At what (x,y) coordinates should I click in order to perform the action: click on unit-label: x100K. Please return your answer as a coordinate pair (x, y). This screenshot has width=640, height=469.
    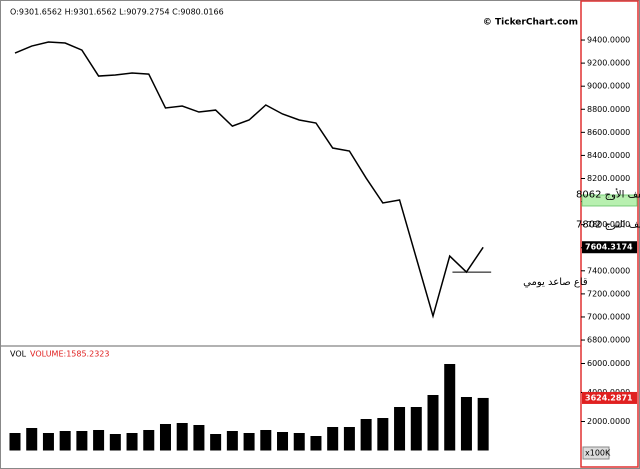
    Looking at the image, I should click on (598, 453).